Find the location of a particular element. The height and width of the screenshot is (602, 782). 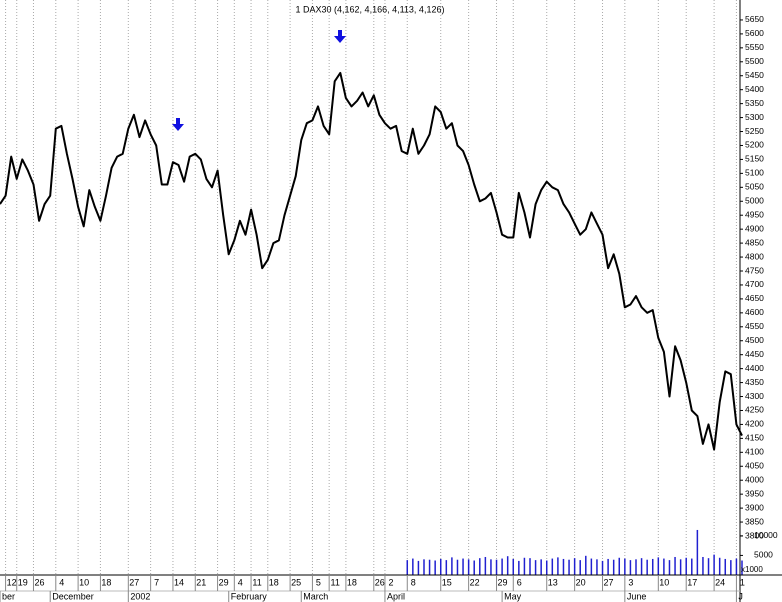

x-tick-label: 3 is located at coordinates (630, 582).